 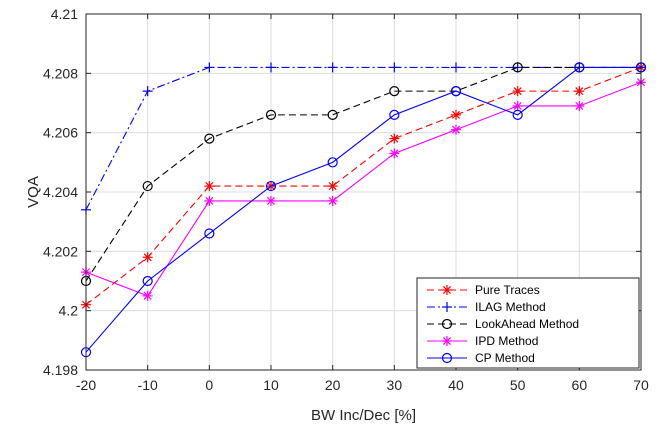 What do you see at coordinates (506, 341) in the screenshot?
I see `legend-label-ipd-method: IPD Method` at bounding box center [506, 341].